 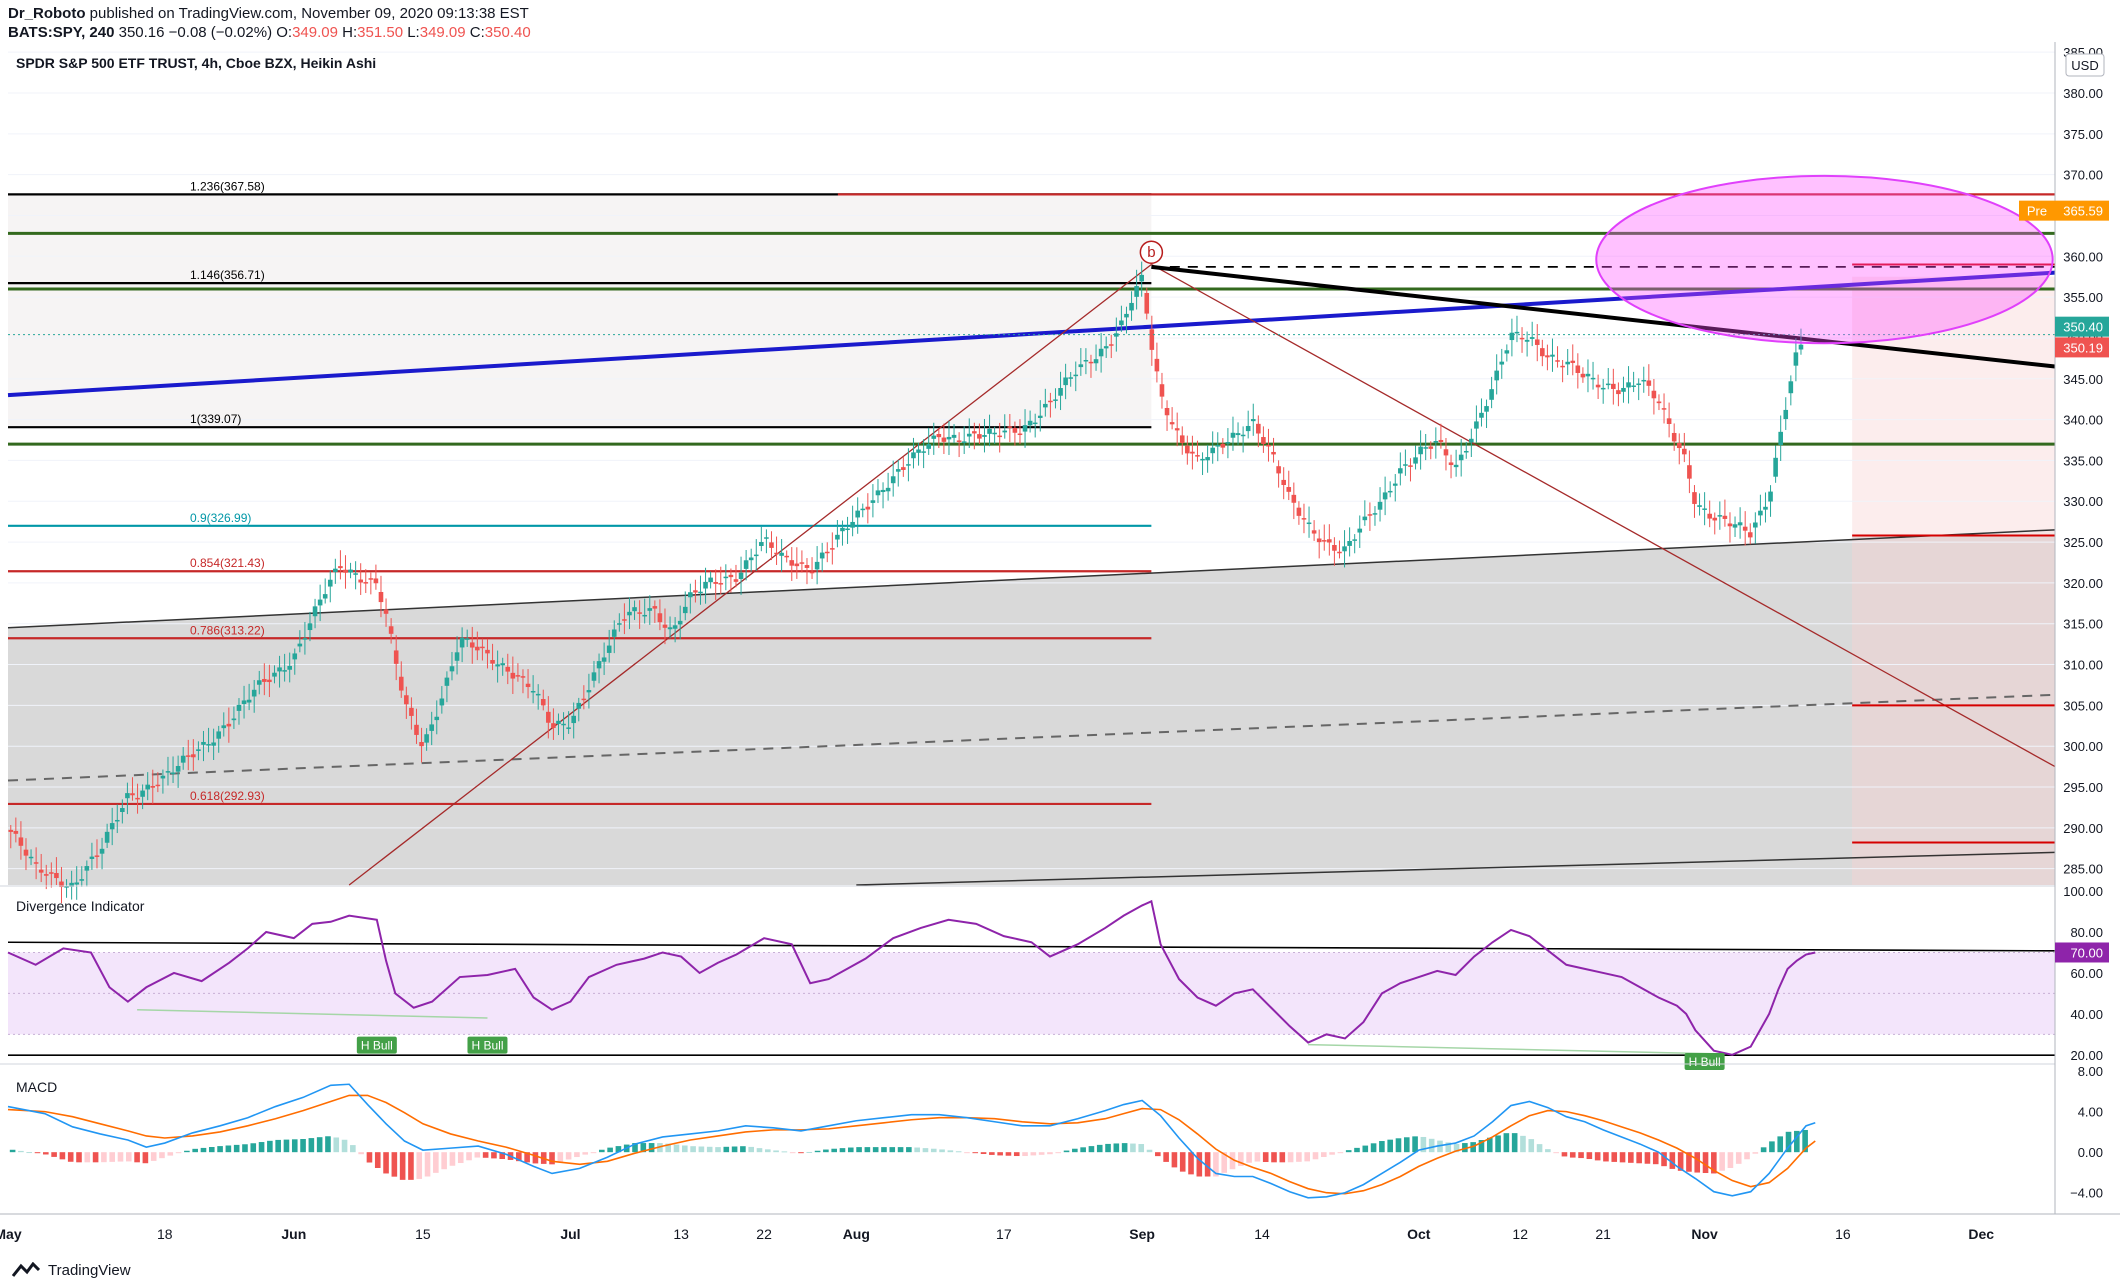 I want to click on price-tick-label: 295.00, so click(x=2083, y=787).